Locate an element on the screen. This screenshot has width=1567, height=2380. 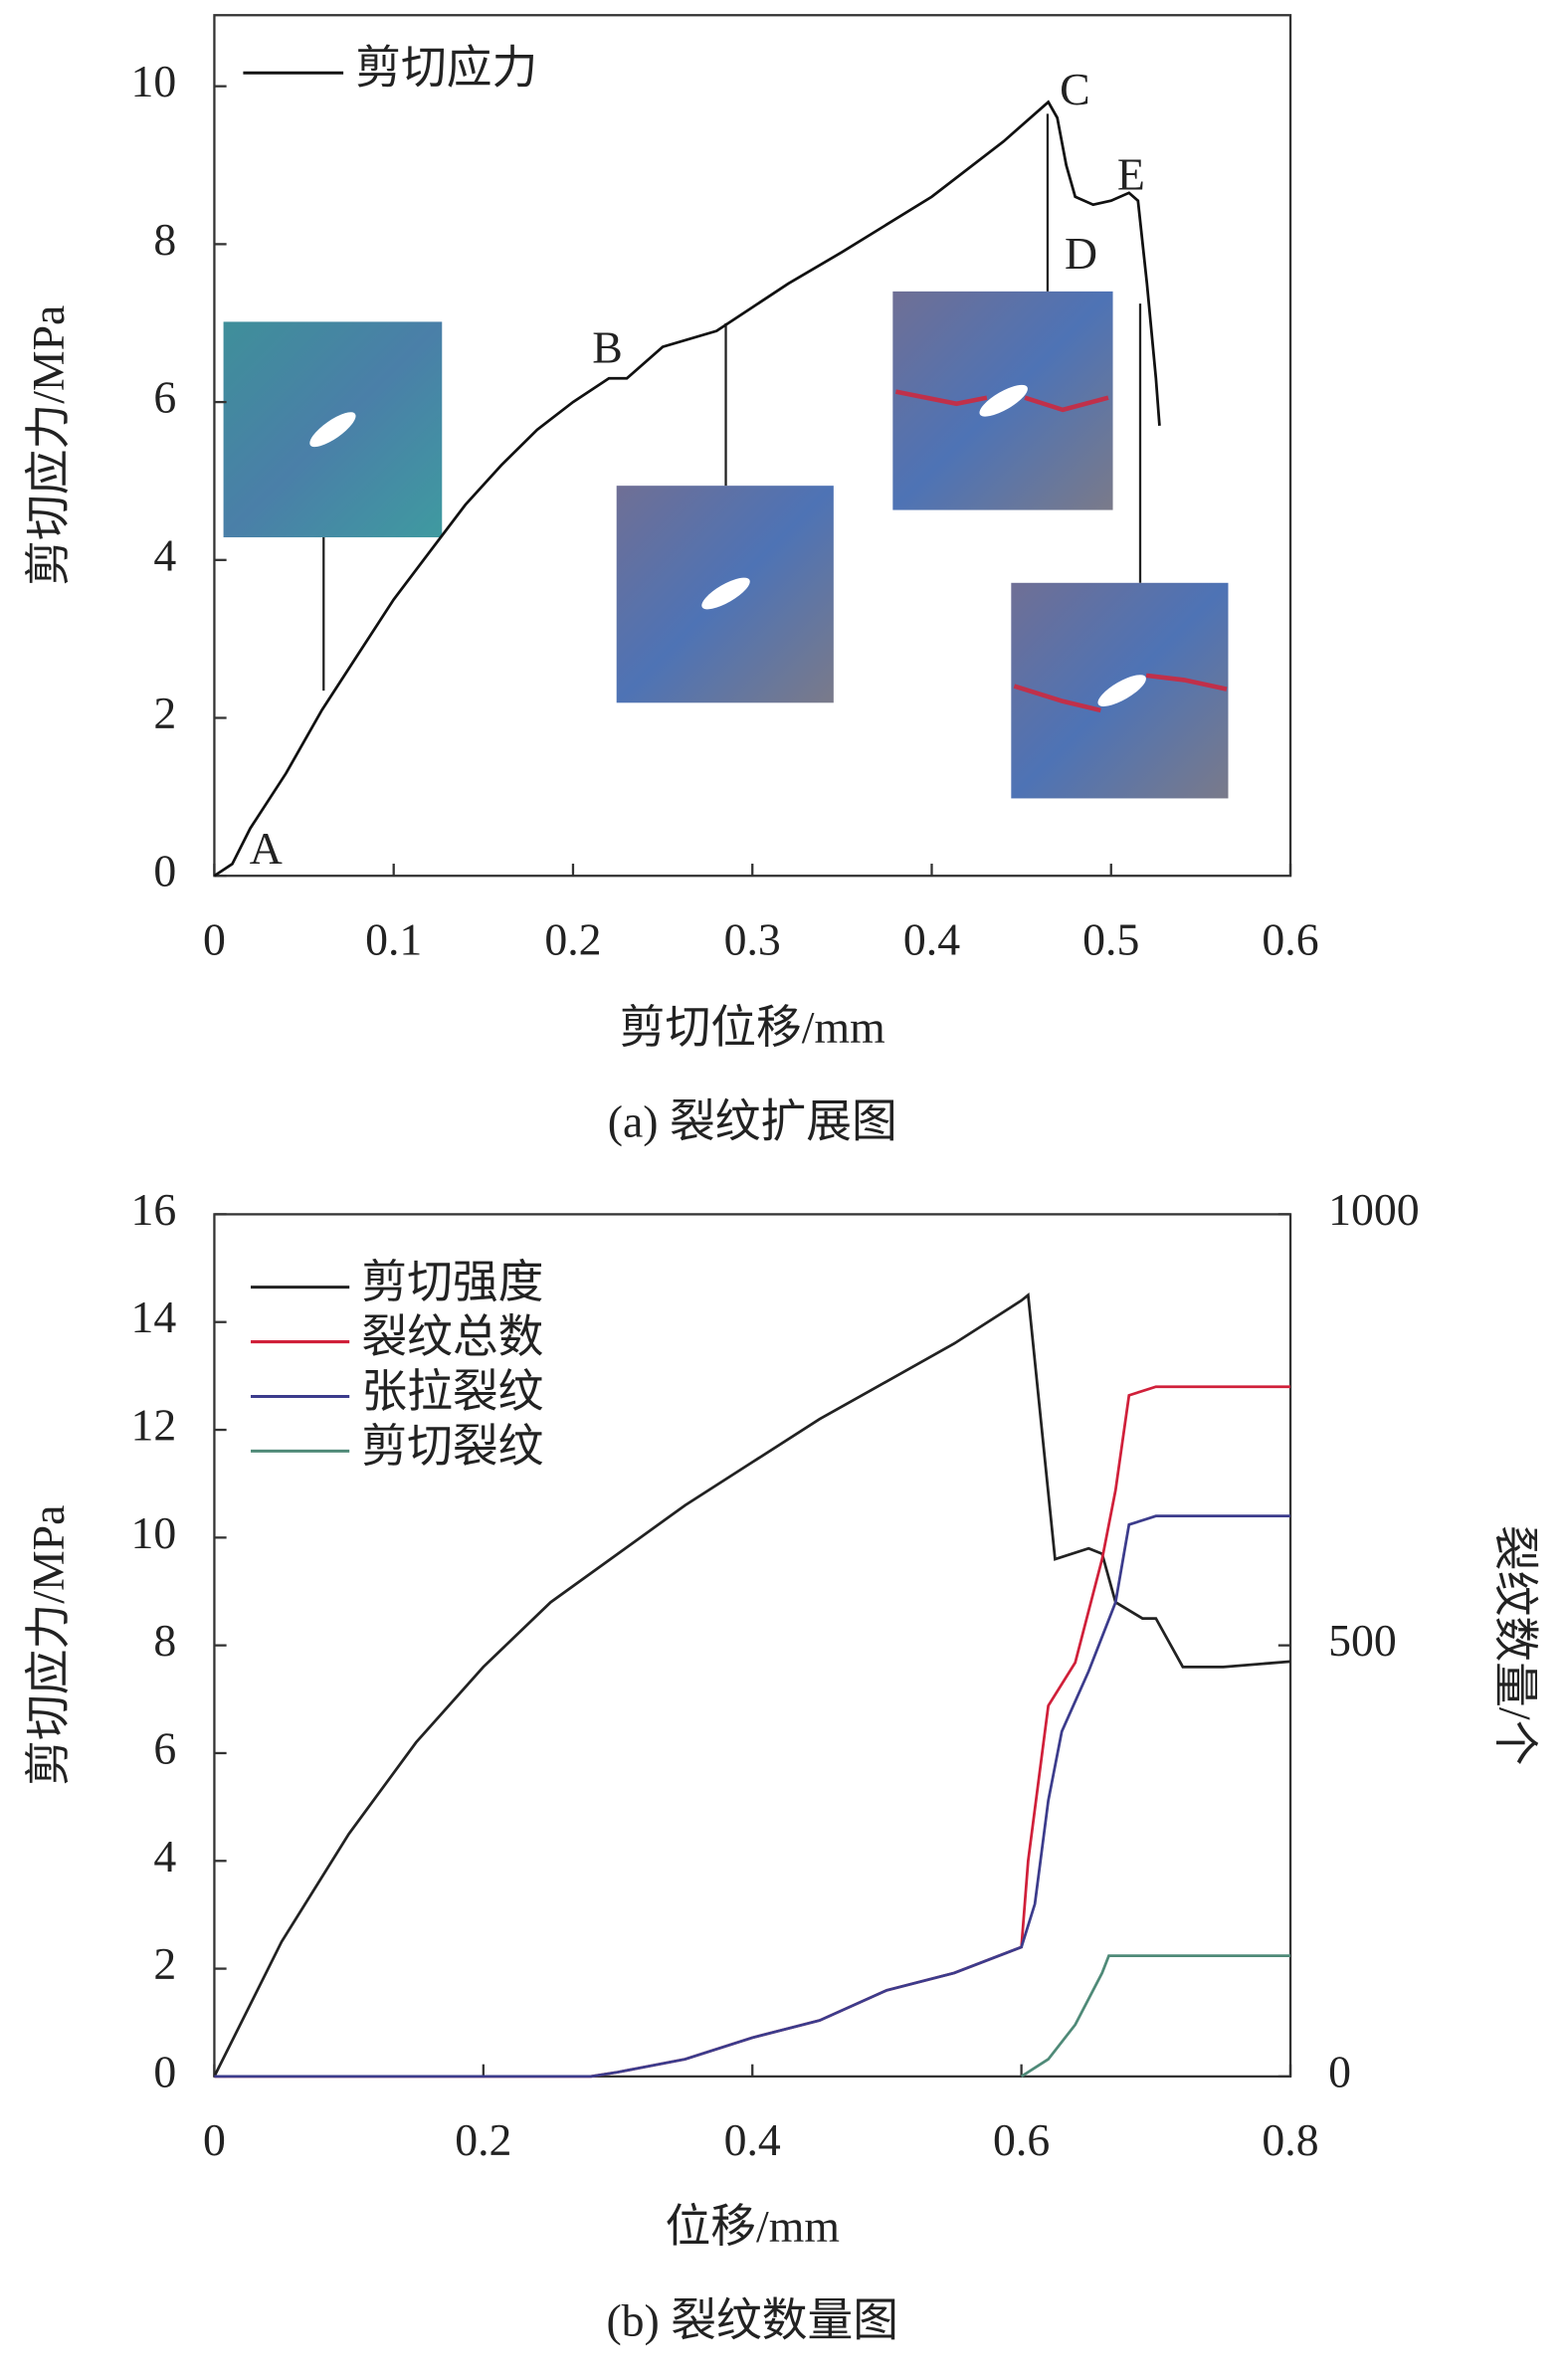
legend-label: 剪切应力 is located at coordinates (446, 68).